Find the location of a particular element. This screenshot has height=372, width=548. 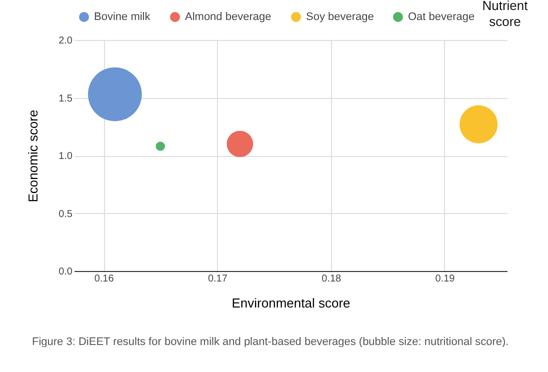

x-axis-title: Environmental score is located at coordinates (291, 303).